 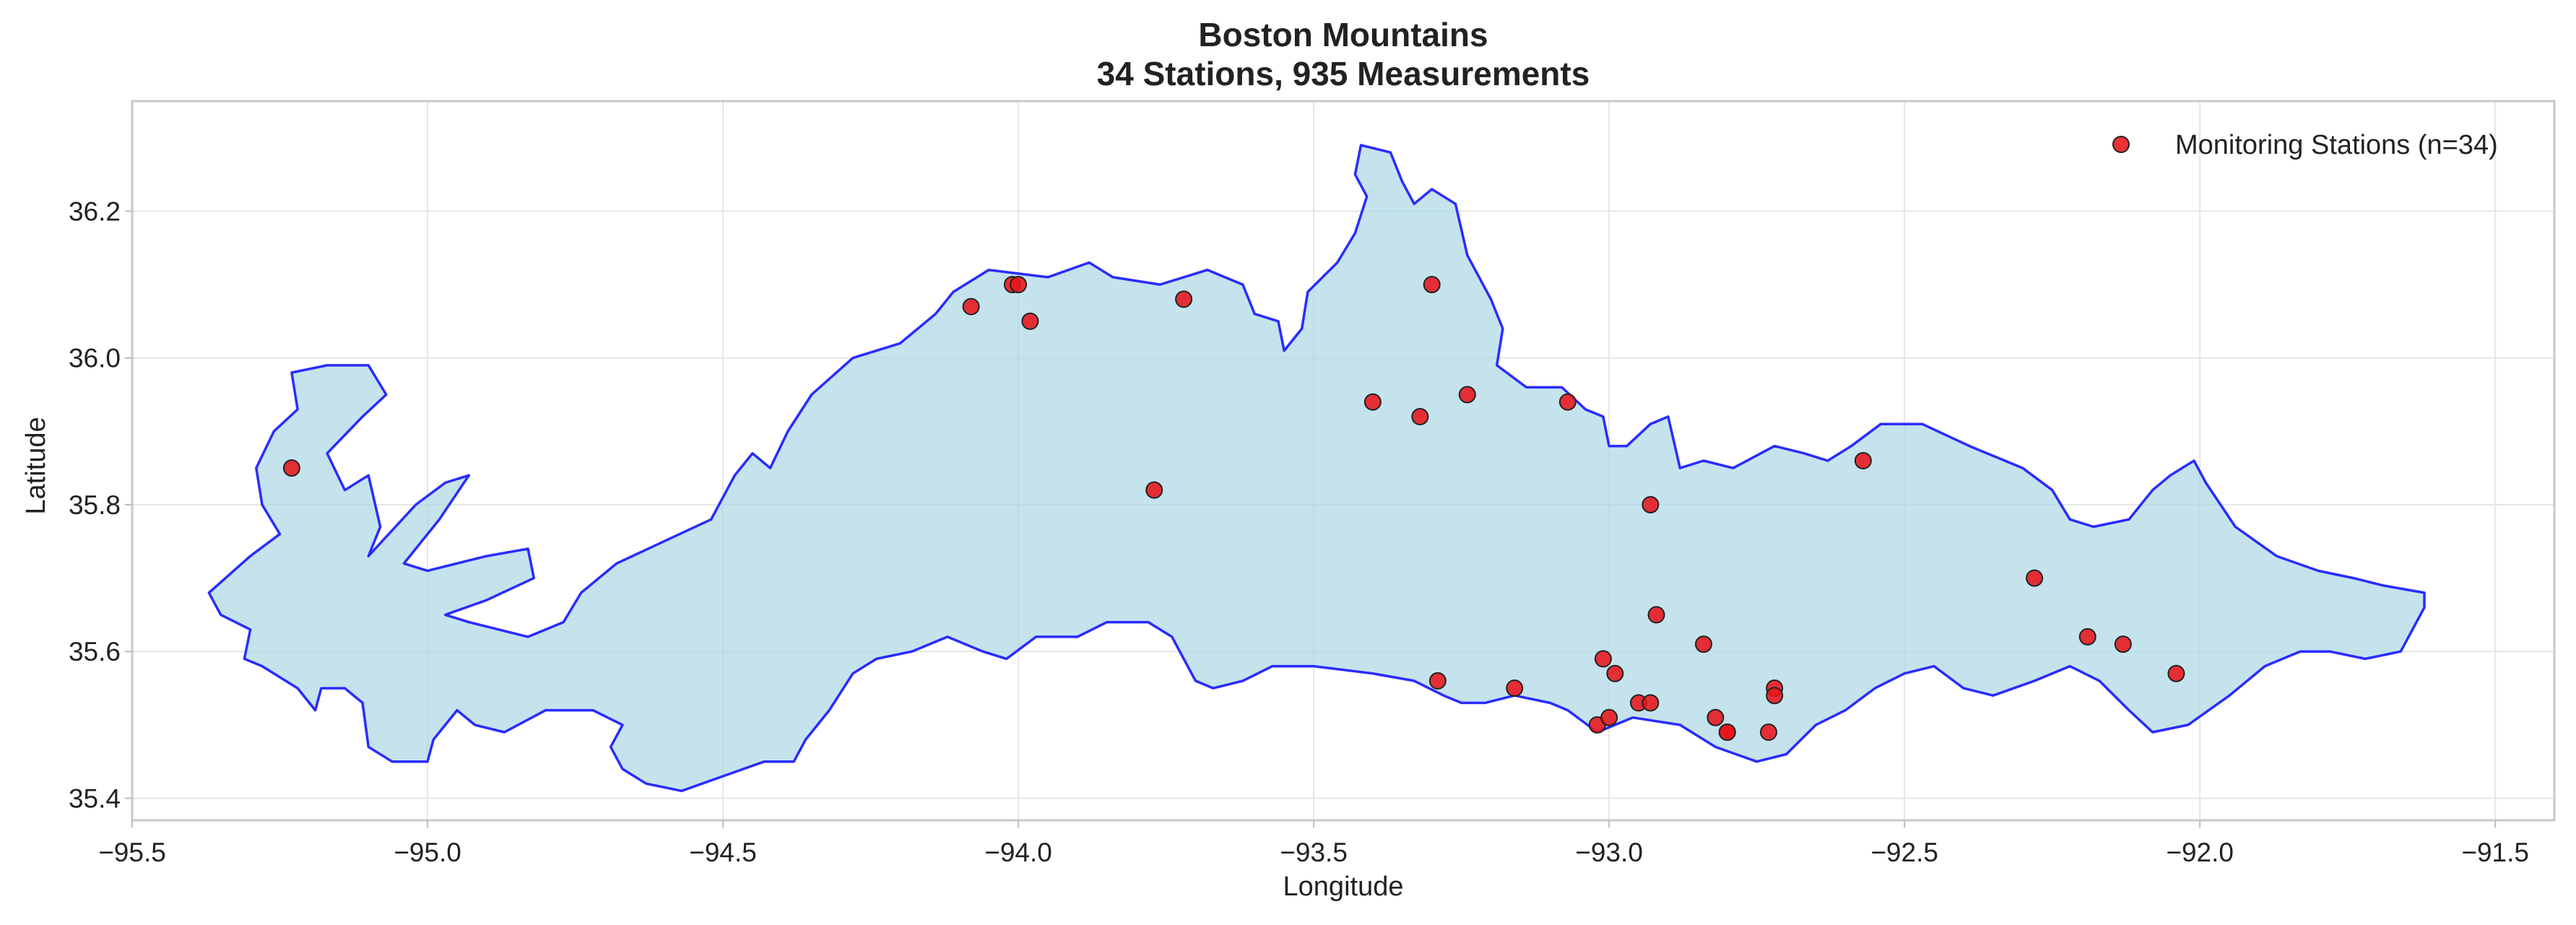 I want to click on chart-title: Boston Mountains, so click(x=1343, y=35).